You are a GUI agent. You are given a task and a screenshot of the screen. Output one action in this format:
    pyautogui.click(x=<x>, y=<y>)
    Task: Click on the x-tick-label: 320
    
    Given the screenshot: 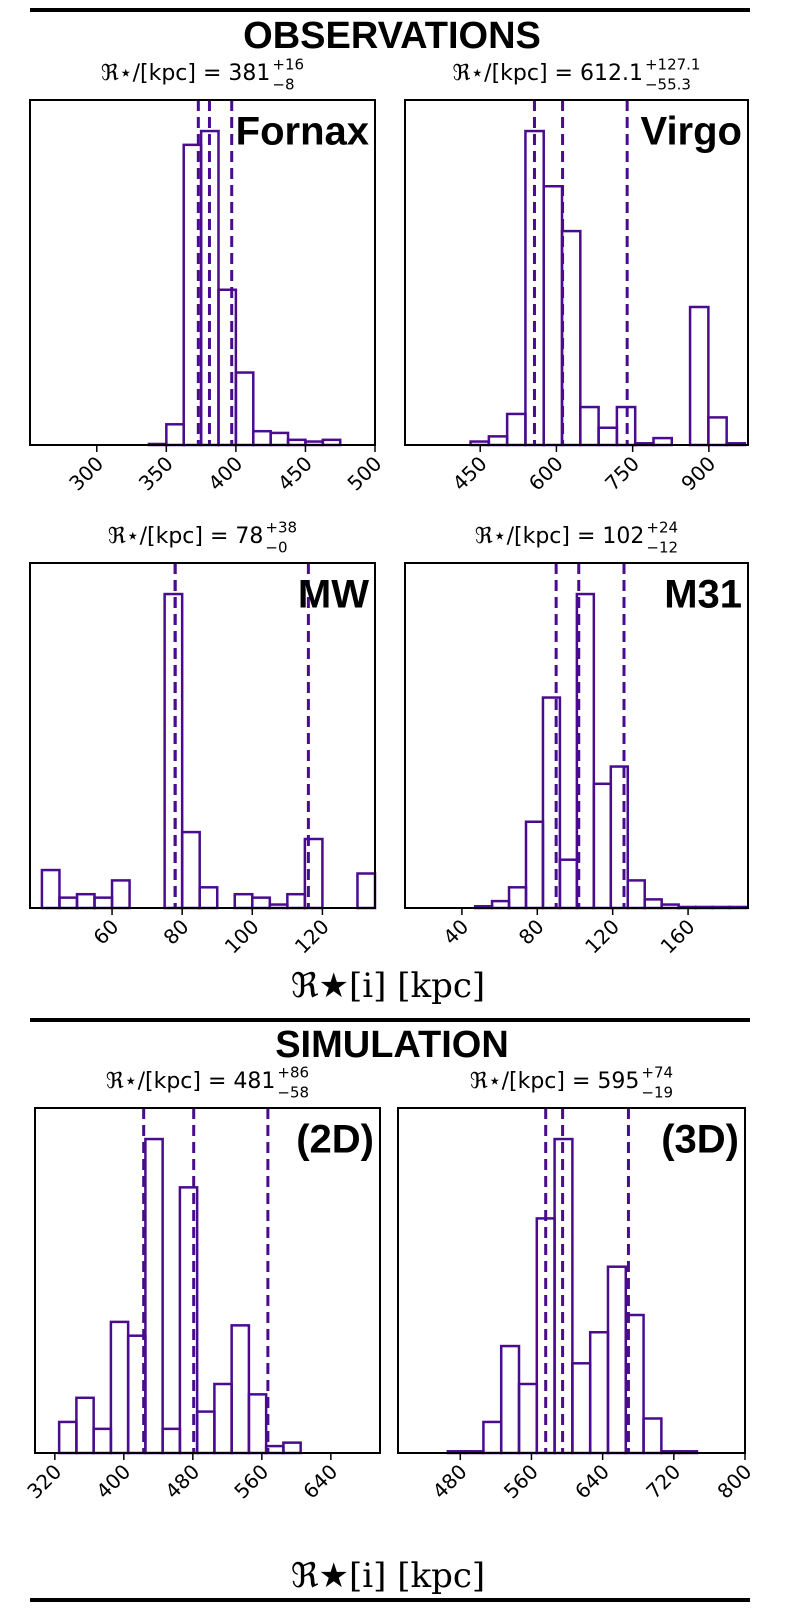 What is the action you would take?
    pyautogui.click(x=44, y=1481)
    